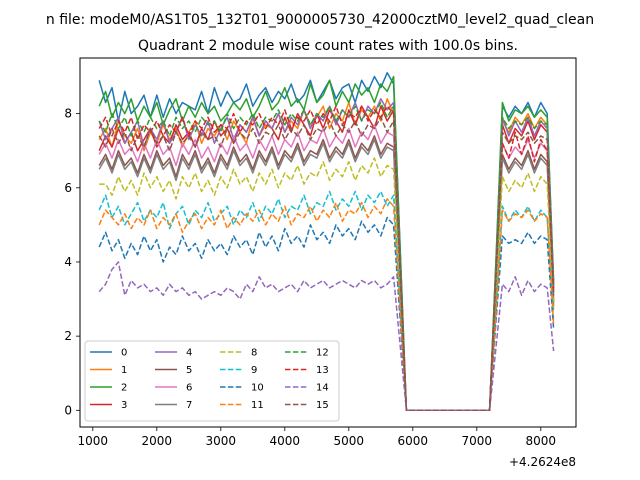  Describe the element at coordinates (221, 441) in the screenshot. I see `x-tick-label: 3000` at that location.